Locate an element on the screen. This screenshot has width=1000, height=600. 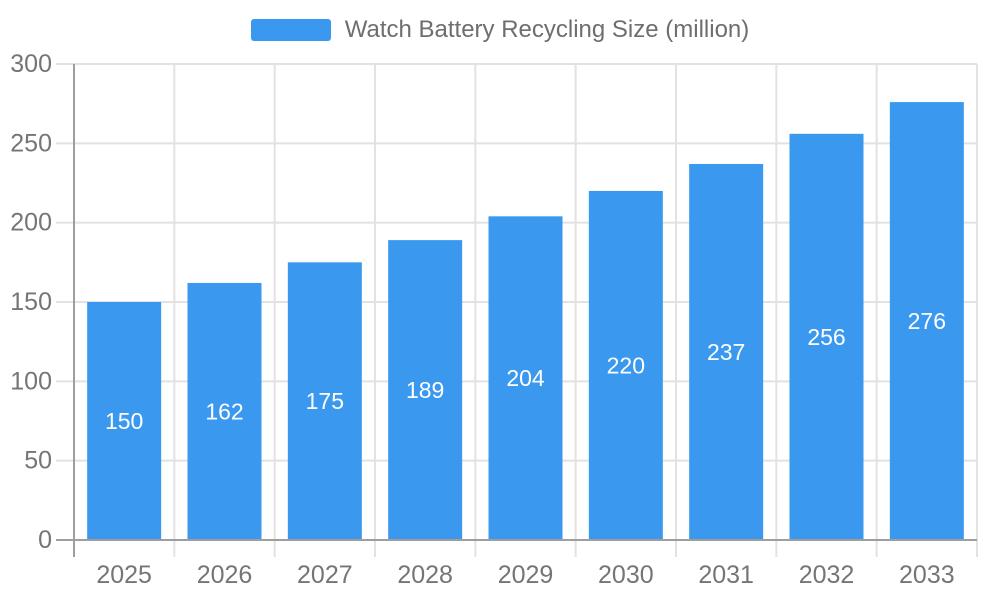
bar-value-label: 175 is located at coordinates (325, 401).